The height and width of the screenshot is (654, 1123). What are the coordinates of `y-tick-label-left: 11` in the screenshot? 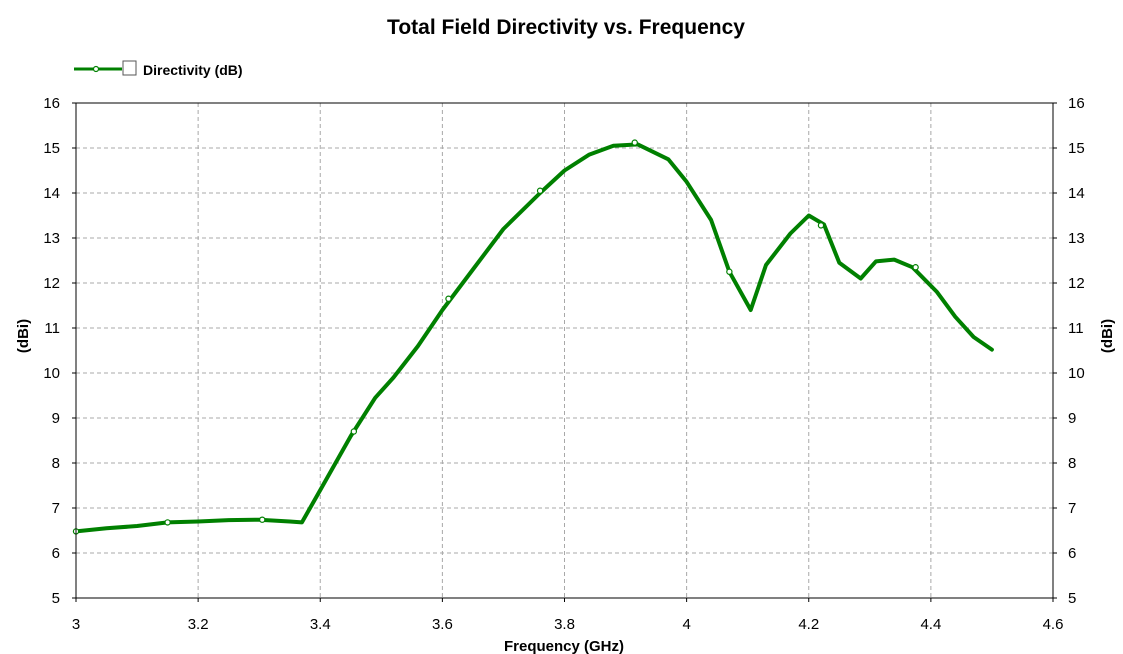 It's located at (52, 328).